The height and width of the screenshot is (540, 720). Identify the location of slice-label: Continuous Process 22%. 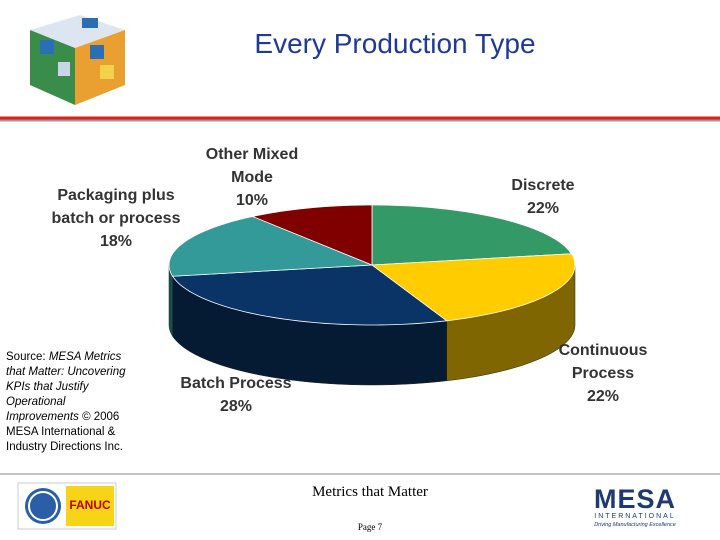
(603, 373).